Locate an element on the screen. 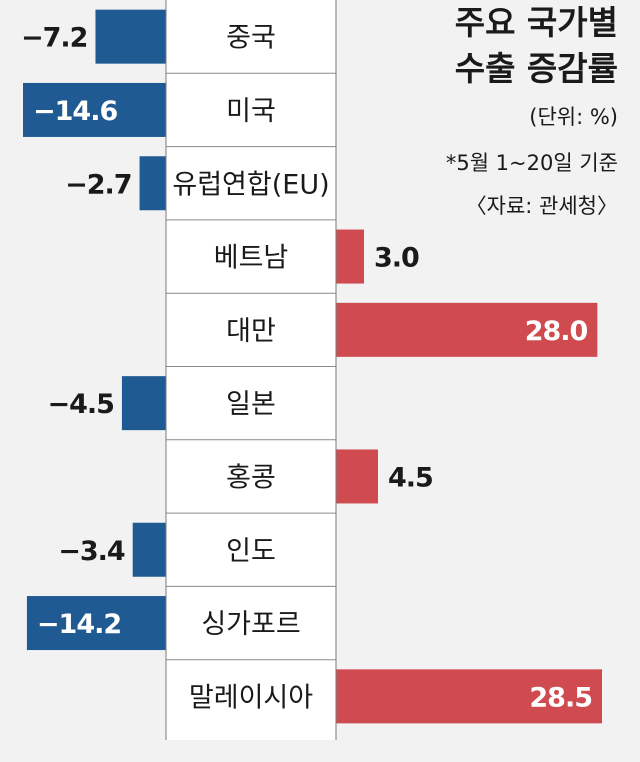  value-label: 28.5 is located at coordinates (560, 697).